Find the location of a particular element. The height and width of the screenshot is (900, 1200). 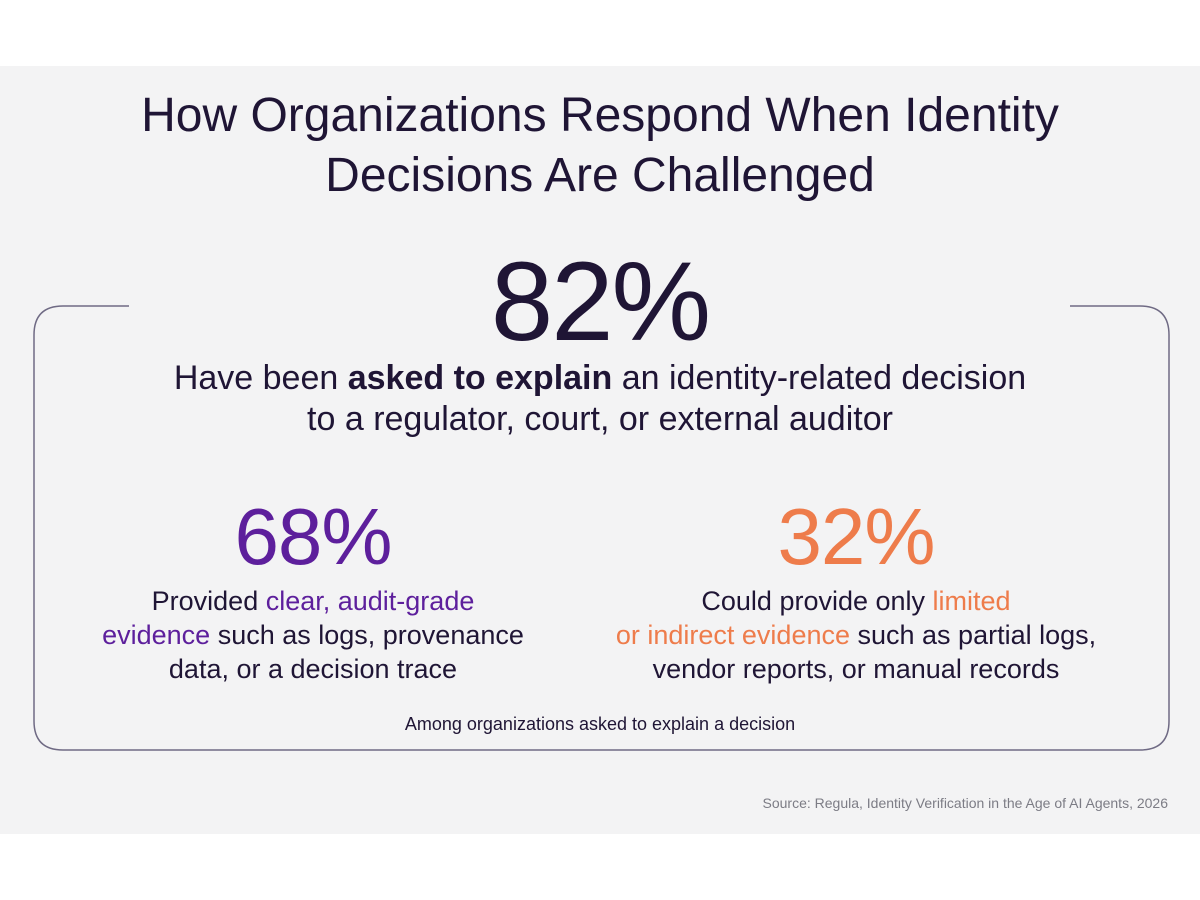

title-line-2: Decisions Are Challenged is located at coordinates (600, 175).